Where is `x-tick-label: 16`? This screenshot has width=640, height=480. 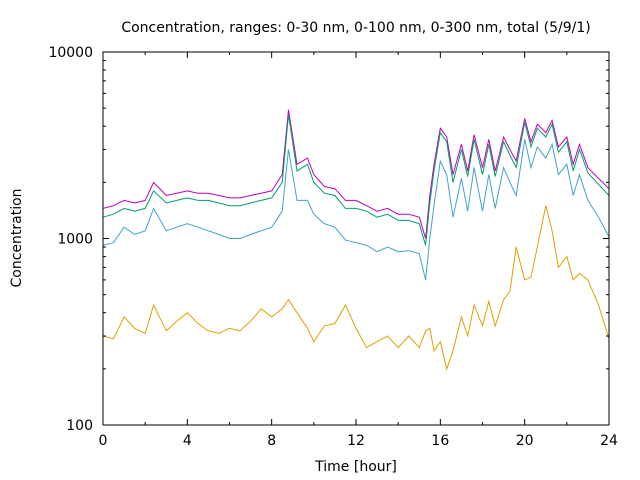
x-tick-label: 16 is located at coordinates (440, 441).